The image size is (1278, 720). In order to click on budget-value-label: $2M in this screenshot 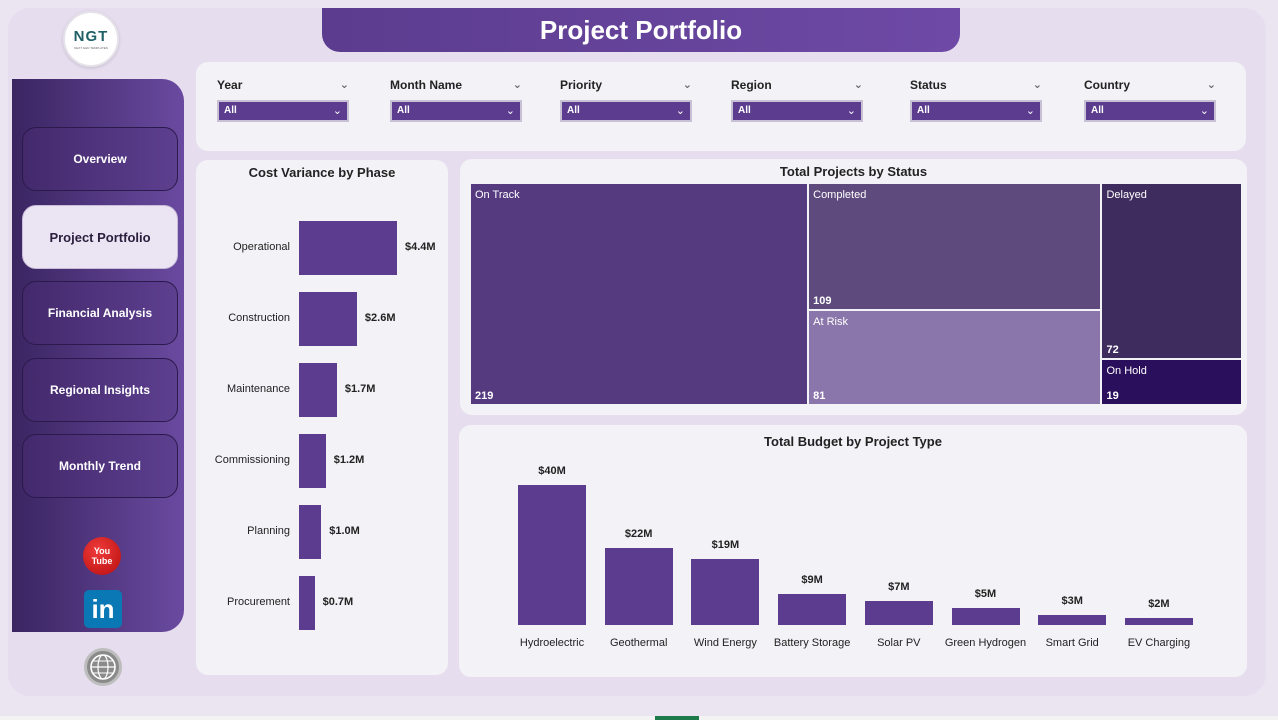, I will do `click(1159, 604)`.